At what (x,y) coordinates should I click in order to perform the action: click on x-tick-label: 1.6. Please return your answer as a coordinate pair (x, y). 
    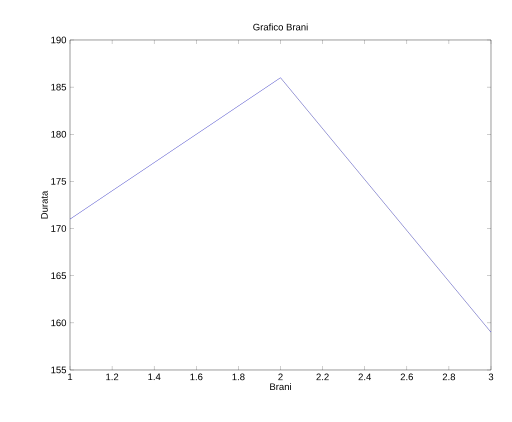
    Looking at the image, I should click on (196, 377).